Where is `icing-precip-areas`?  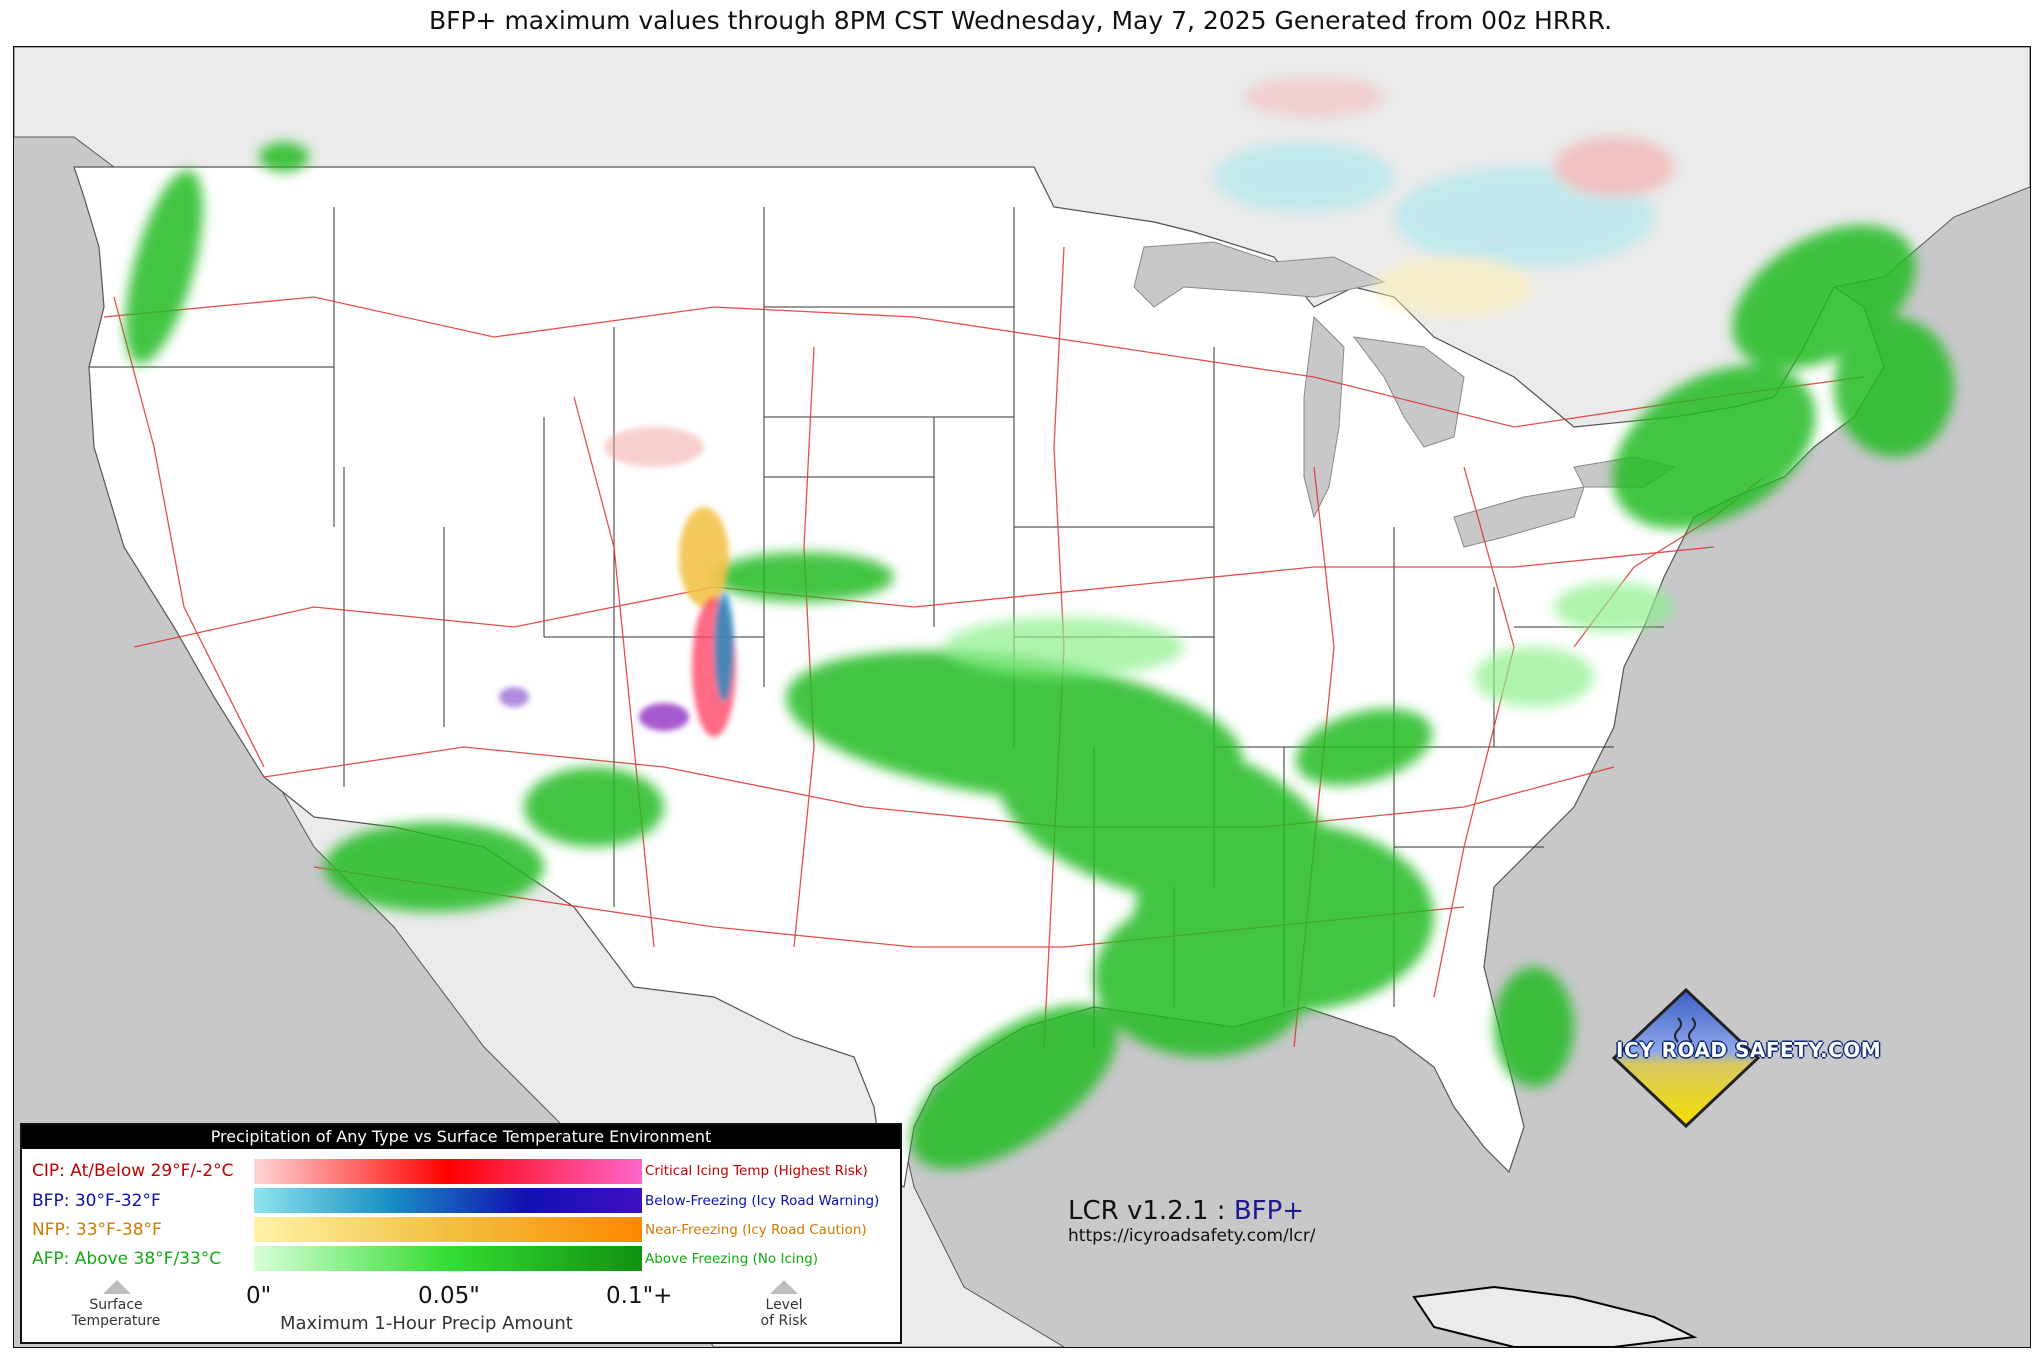 icing-precip-areas is located at coordinates (617, 582).